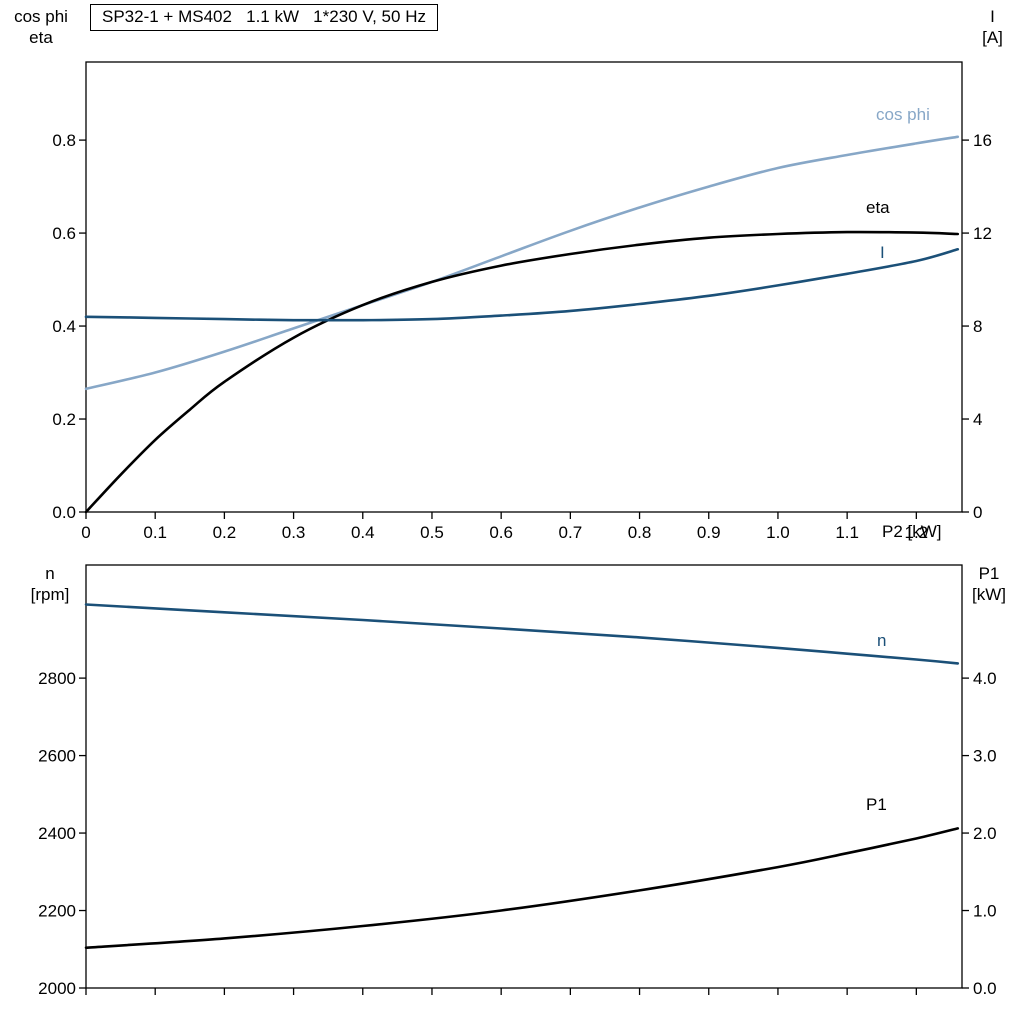  Describe the element at coordinates (264, 17) in the screenshot. I see `chart-title-box: SP32-1 + MS402 1.1 kW 1*230 V, 50 Hz` at that location.